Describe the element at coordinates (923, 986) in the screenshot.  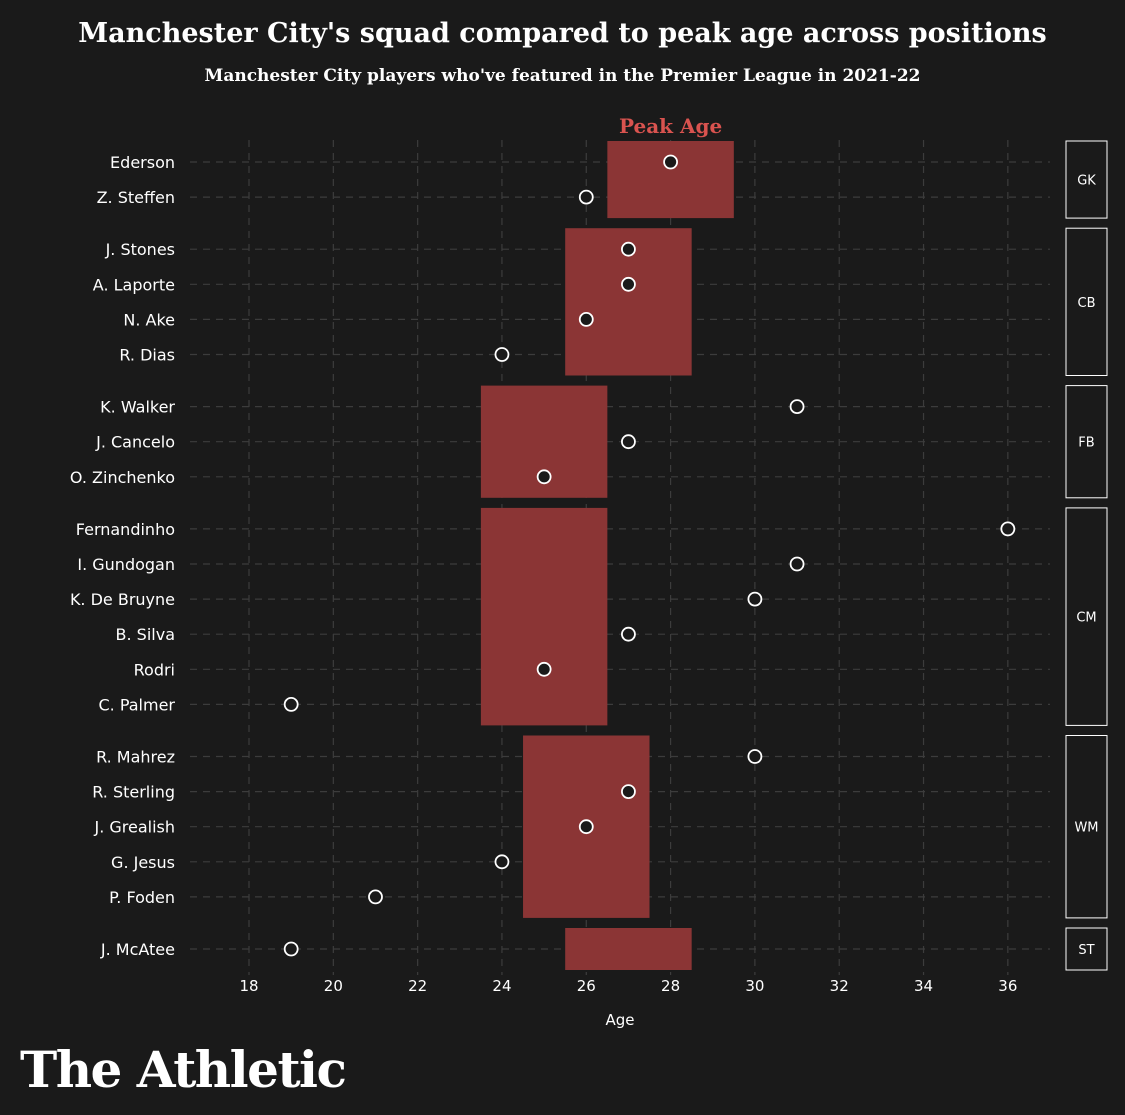
I see `x-tick-label: 34` at that location.